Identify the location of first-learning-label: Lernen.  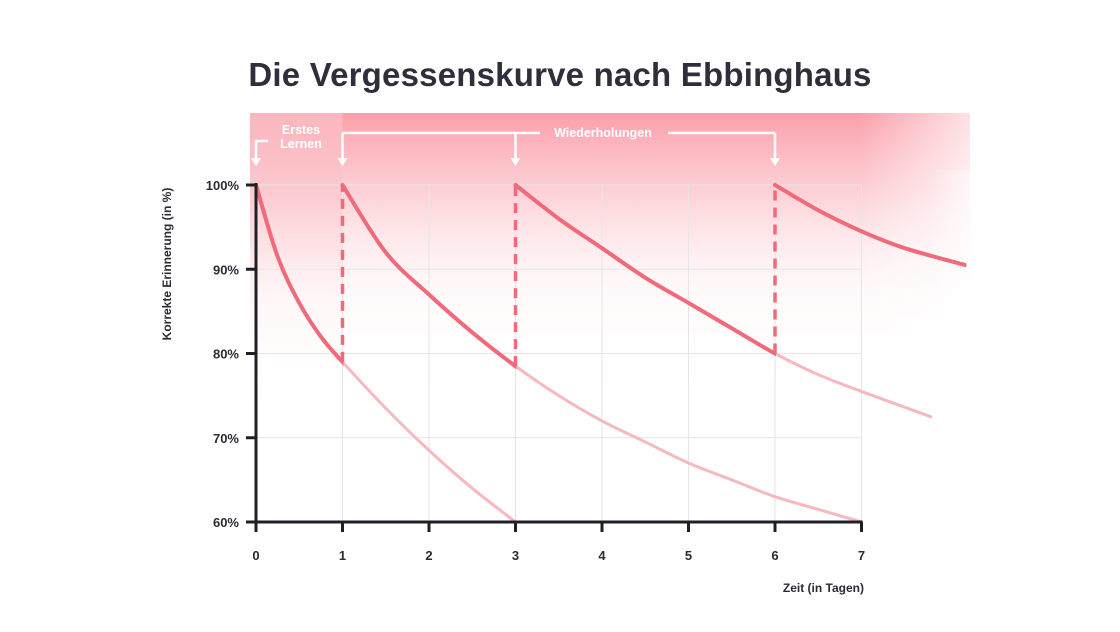
(301, 144).